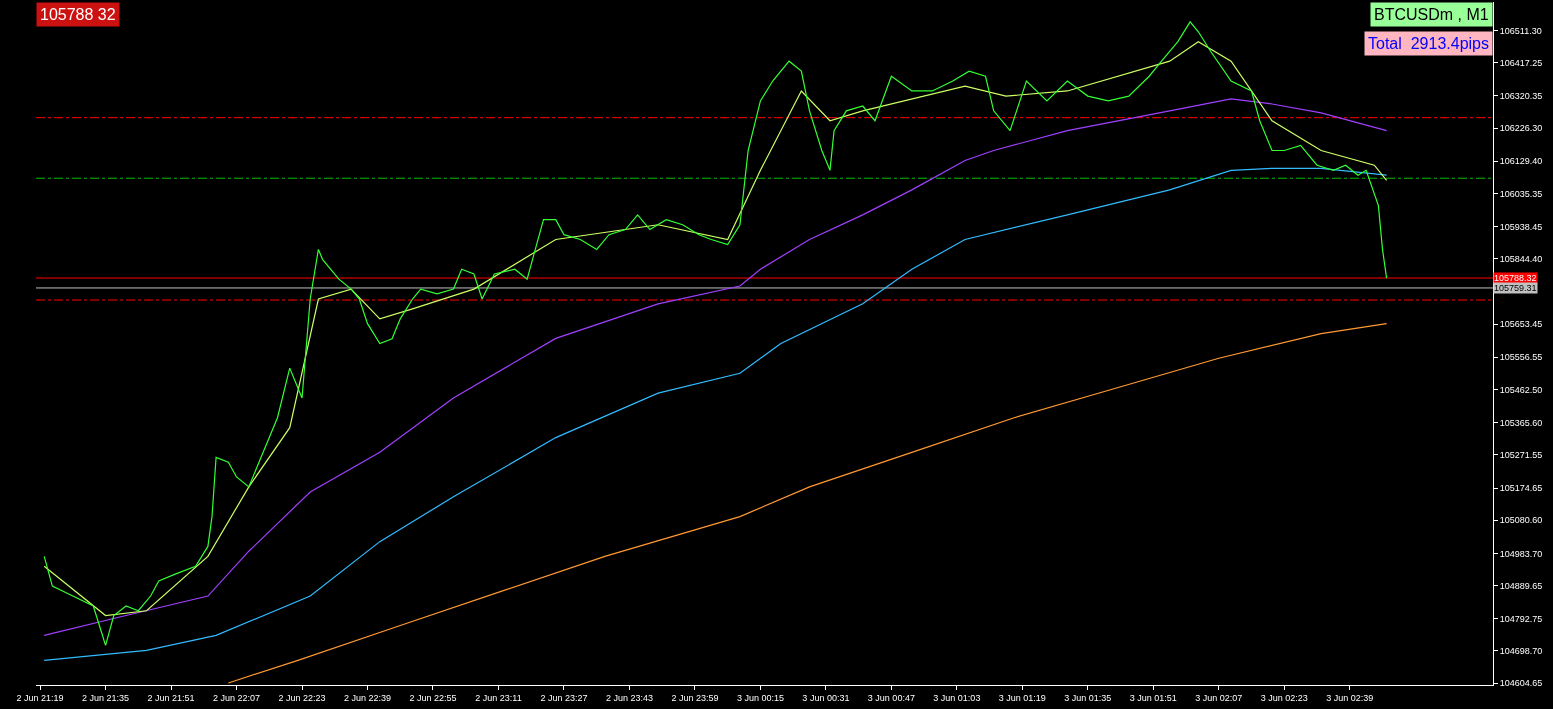 The width and height of the screenshot is (1553, 709). What do you see at coordinates (1521, 62) in the screenshot?
I see `y-tick-label: 106417.25` at bounding box center [1521, 62].